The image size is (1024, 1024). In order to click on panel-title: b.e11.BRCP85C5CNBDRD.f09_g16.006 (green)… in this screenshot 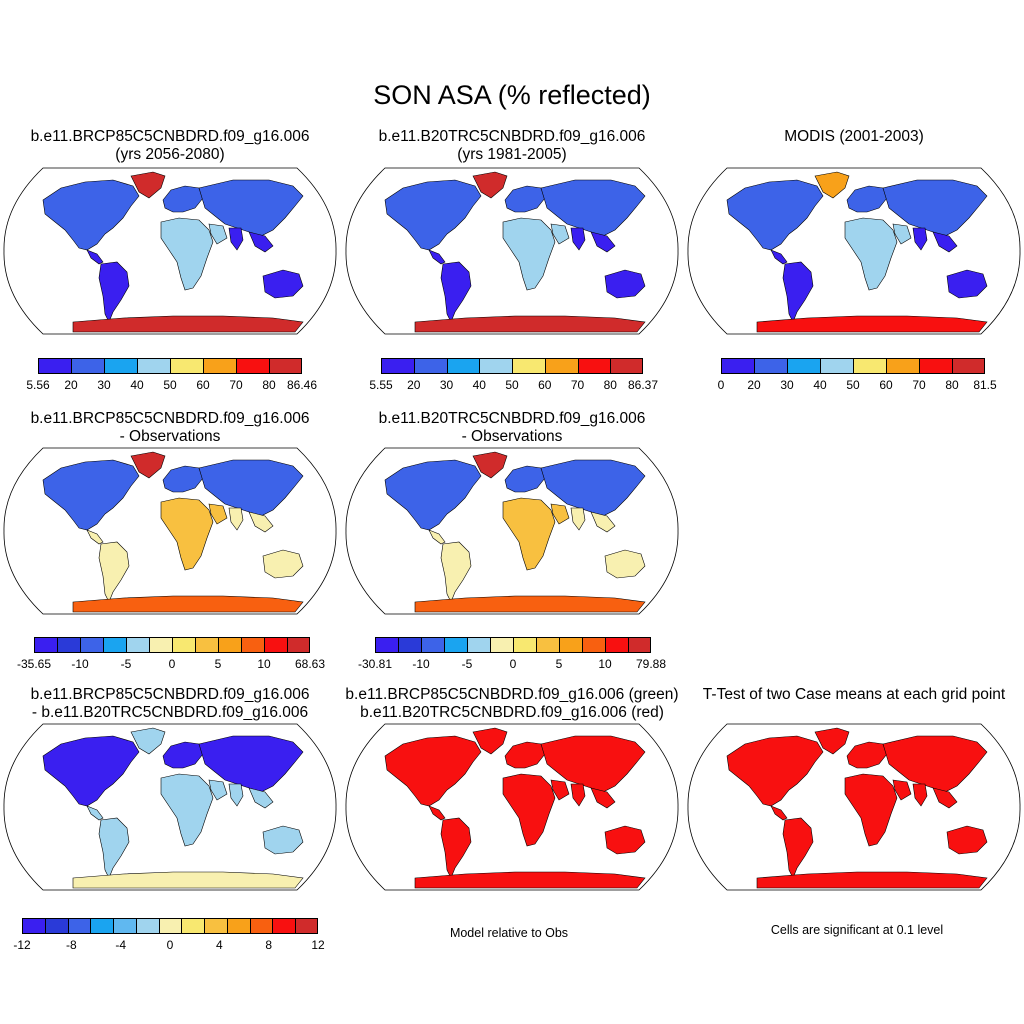, I will do `click(512, 703)`.